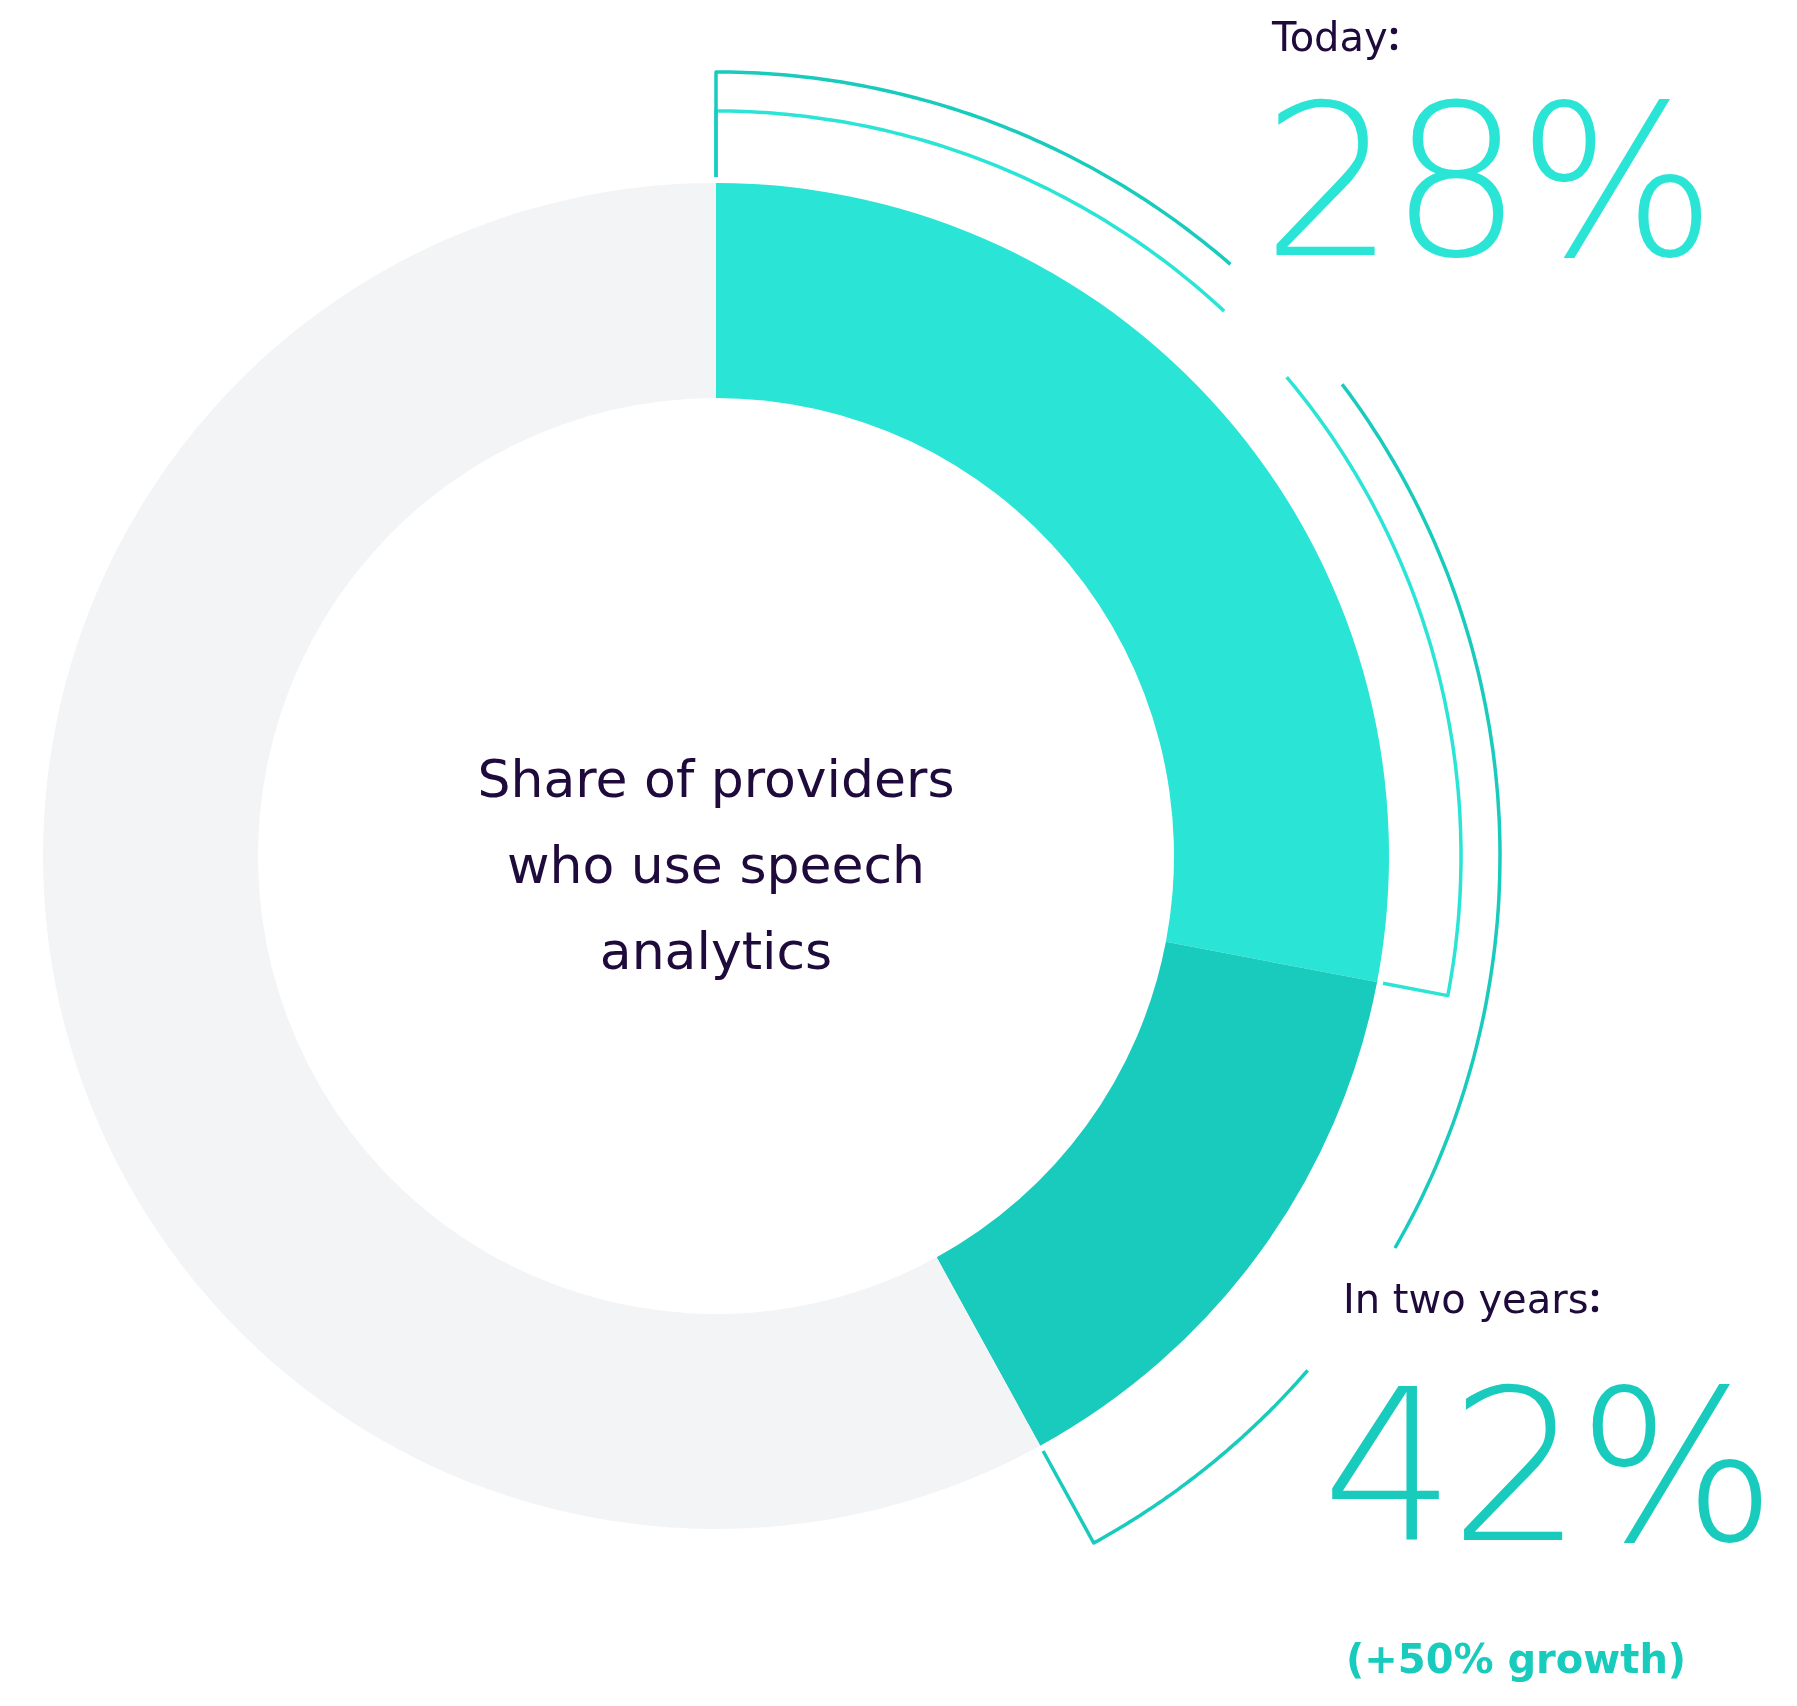 This screenshot has width=1797, height=1706. I want to click on data-label: 28%, so click(1486, 182).